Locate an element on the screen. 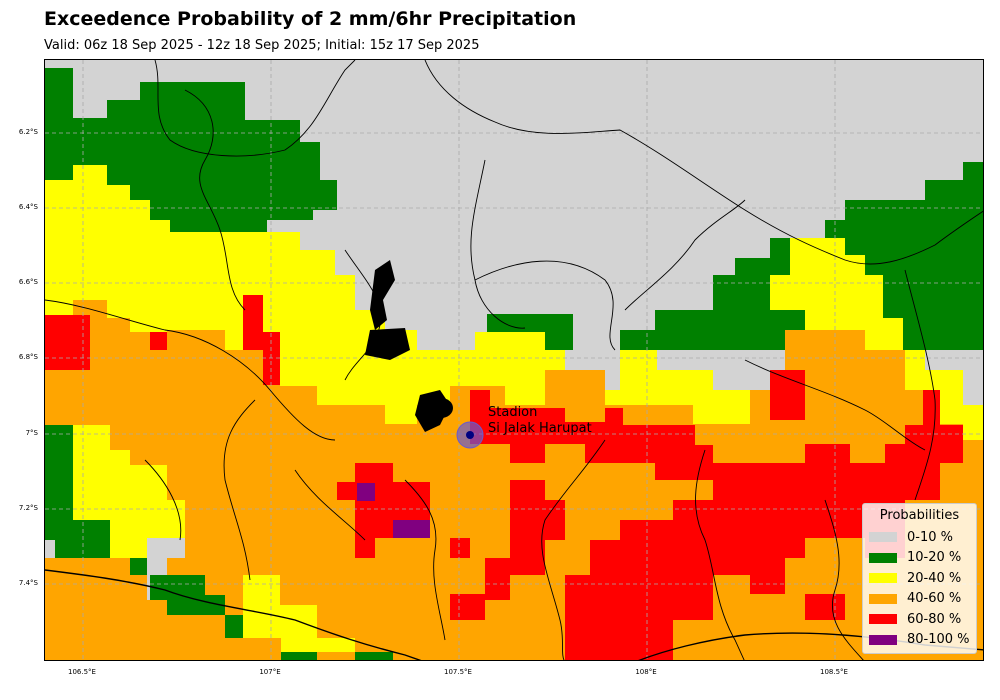 This screenshot has height=700, width=1000. lon-tick: 106.5°E is located at coordinates (82, 672).